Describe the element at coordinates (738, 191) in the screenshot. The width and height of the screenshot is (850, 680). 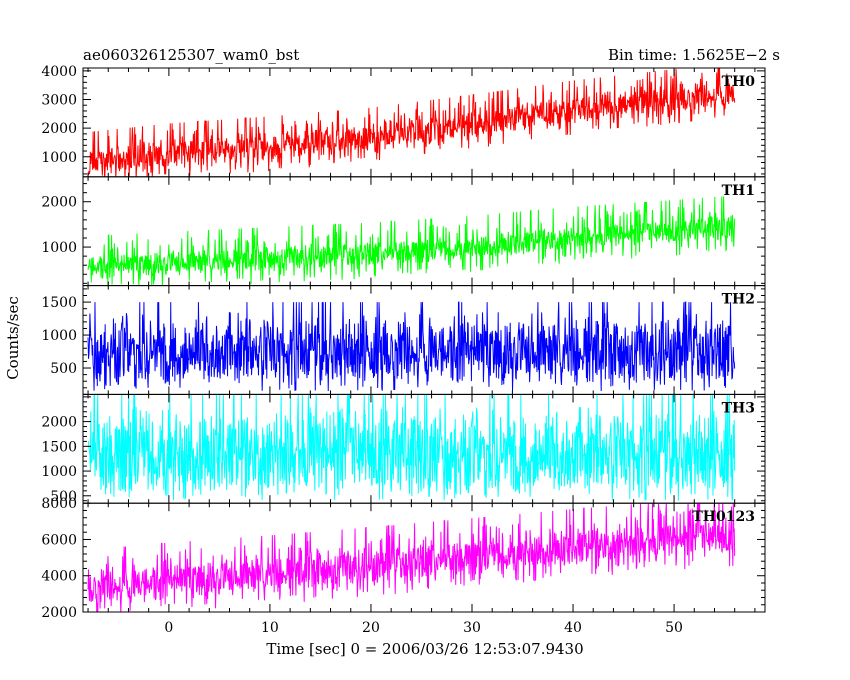
I see `series-name-th1: TH1` at that location.